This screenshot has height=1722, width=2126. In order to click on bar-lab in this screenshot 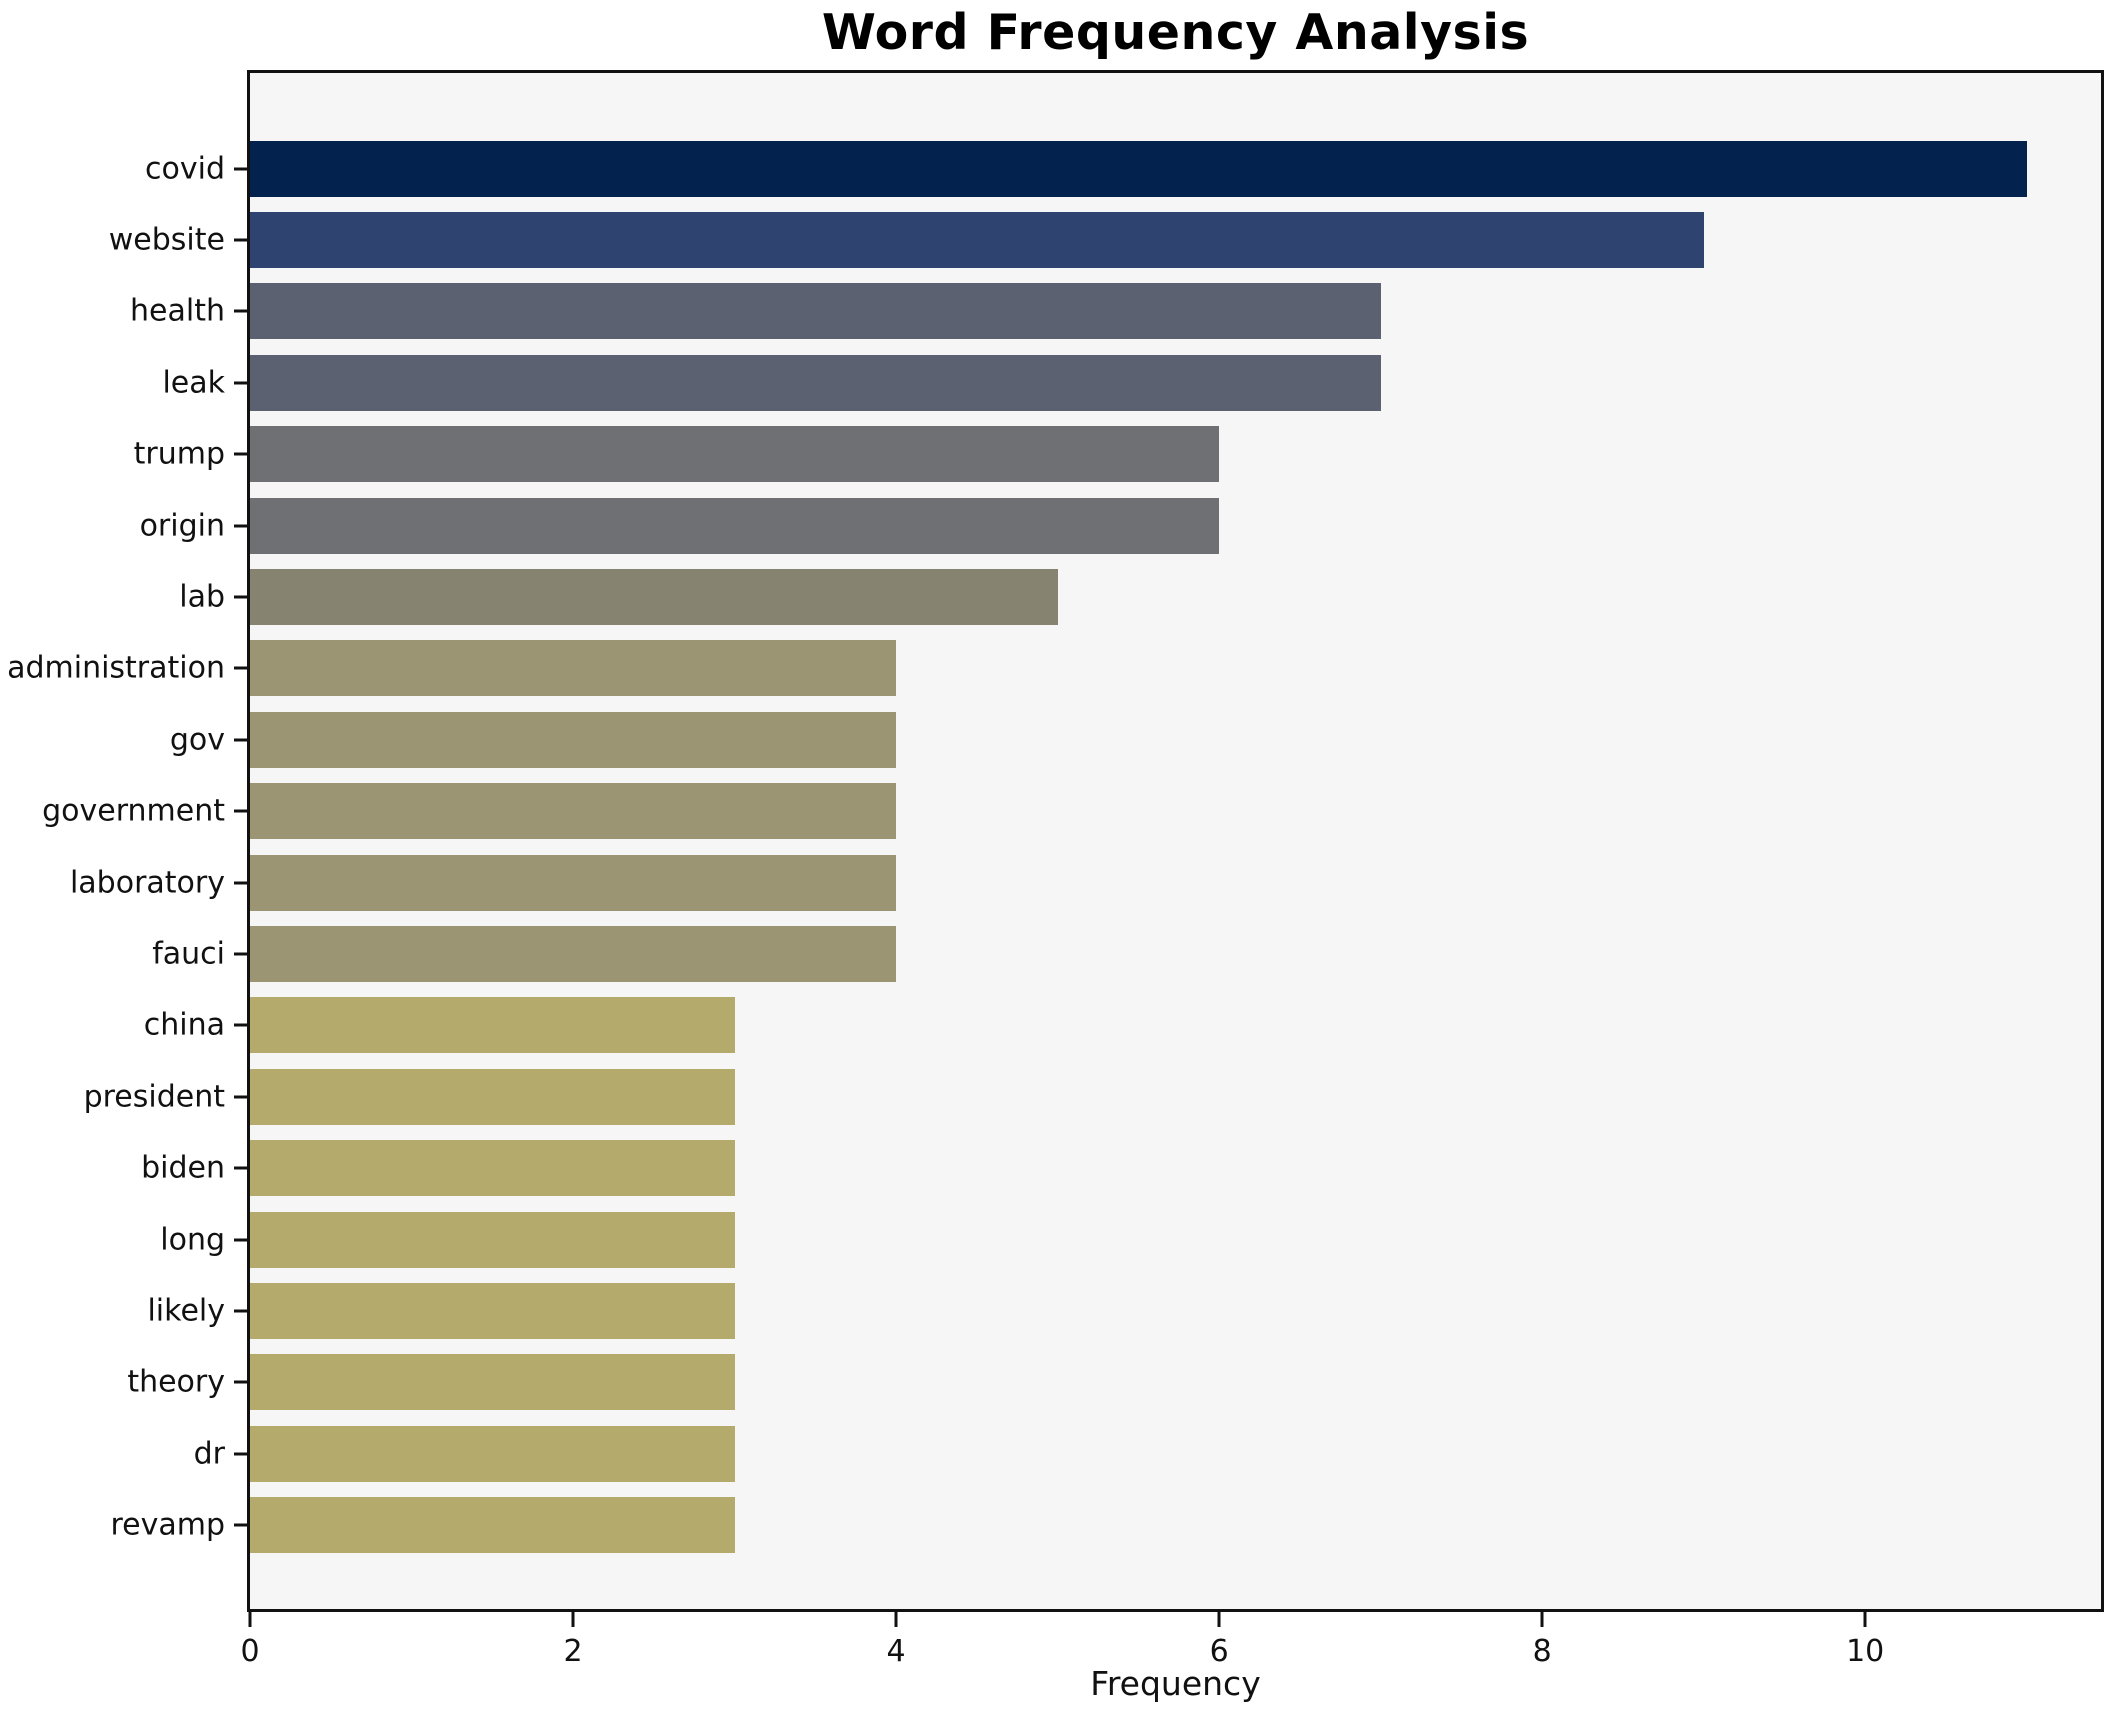, I will do `click(654, 597)`.